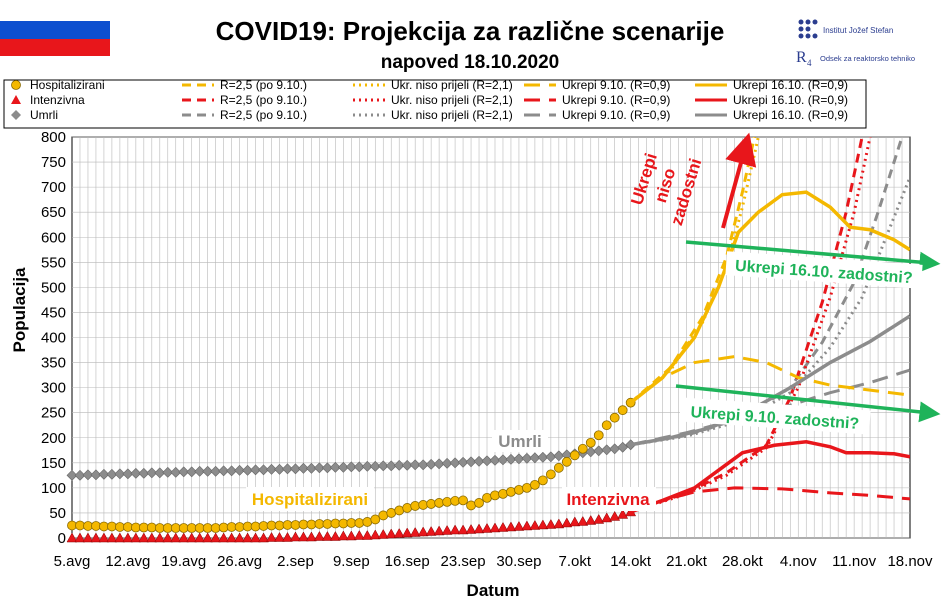 This screenshot has height=614, width=943. I want to click on svg-text: R, so click(801, 57).